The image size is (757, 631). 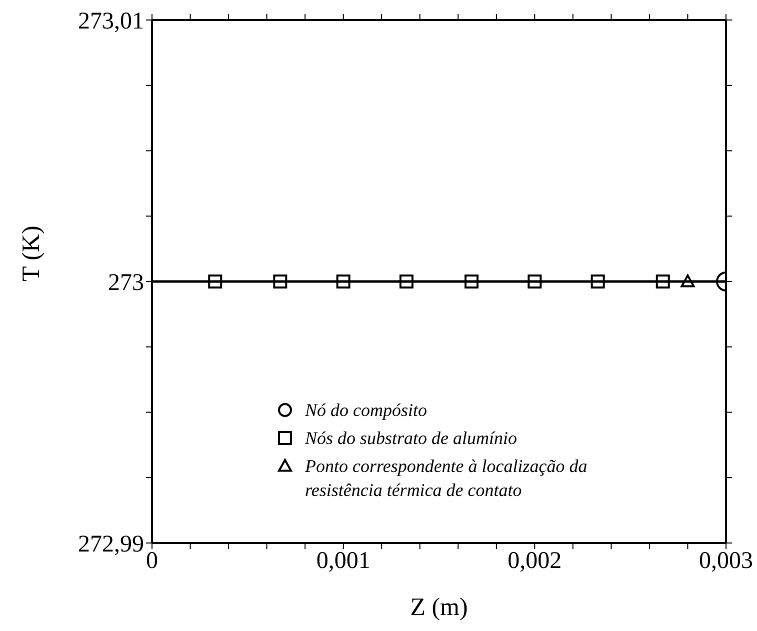 What do you see at coordinates (126, 283) in the screenshot?
I see `y-tick-label: 273` at bounding box center [126, 283].